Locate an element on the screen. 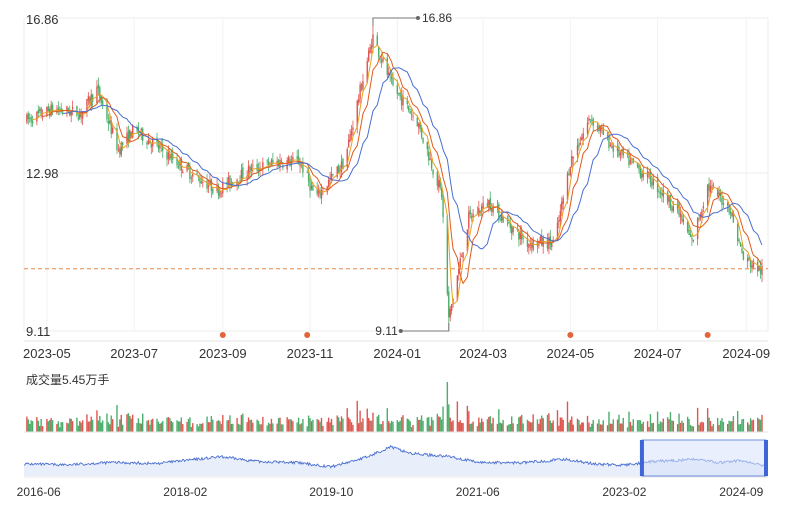 Image resolution: width=797 pixels, height=512 pixels. event-markers is located at coordinates (465, 335).